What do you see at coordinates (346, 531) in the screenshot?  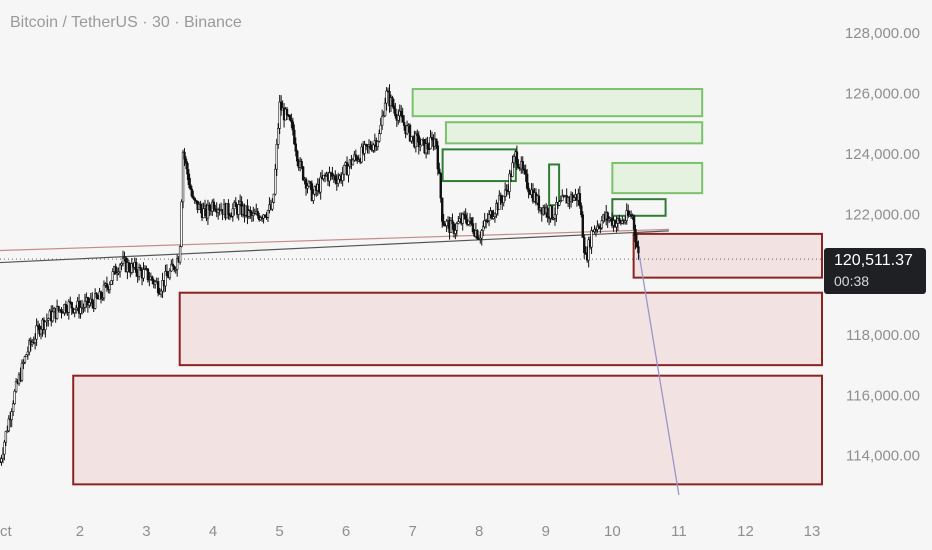 I see `x-tick-label: 6` at bounding box center [346, 531].